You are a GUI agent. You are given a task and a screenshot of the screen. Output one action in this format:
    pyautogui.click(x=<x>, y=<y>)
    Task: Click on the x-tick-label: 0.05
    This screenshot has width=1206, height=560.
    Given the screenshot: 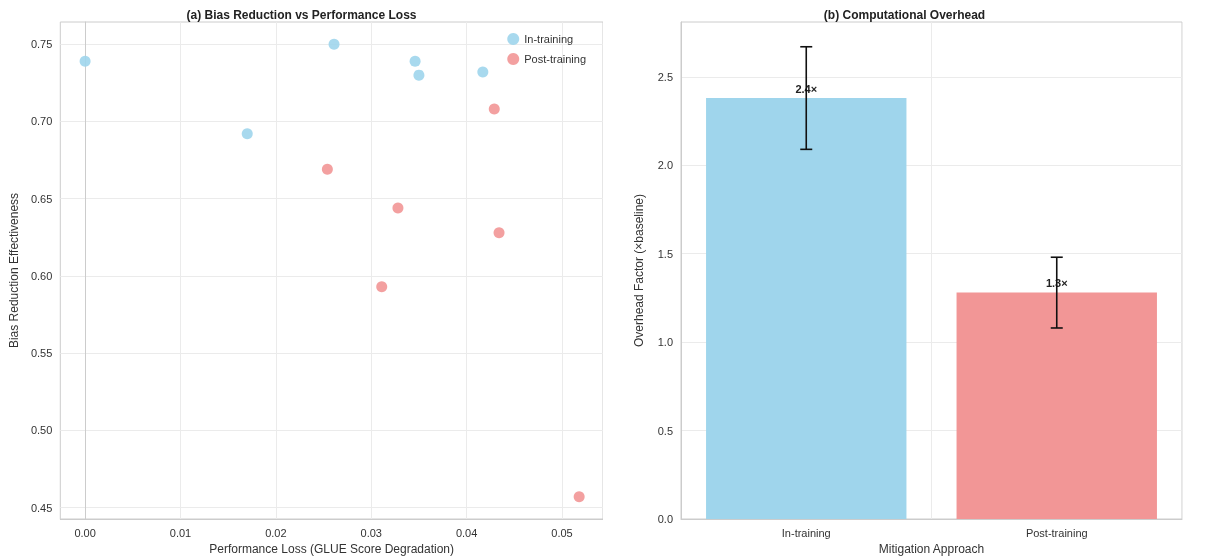 What is the action you would take?
    pyautogui.click(x=562, y=532)
    